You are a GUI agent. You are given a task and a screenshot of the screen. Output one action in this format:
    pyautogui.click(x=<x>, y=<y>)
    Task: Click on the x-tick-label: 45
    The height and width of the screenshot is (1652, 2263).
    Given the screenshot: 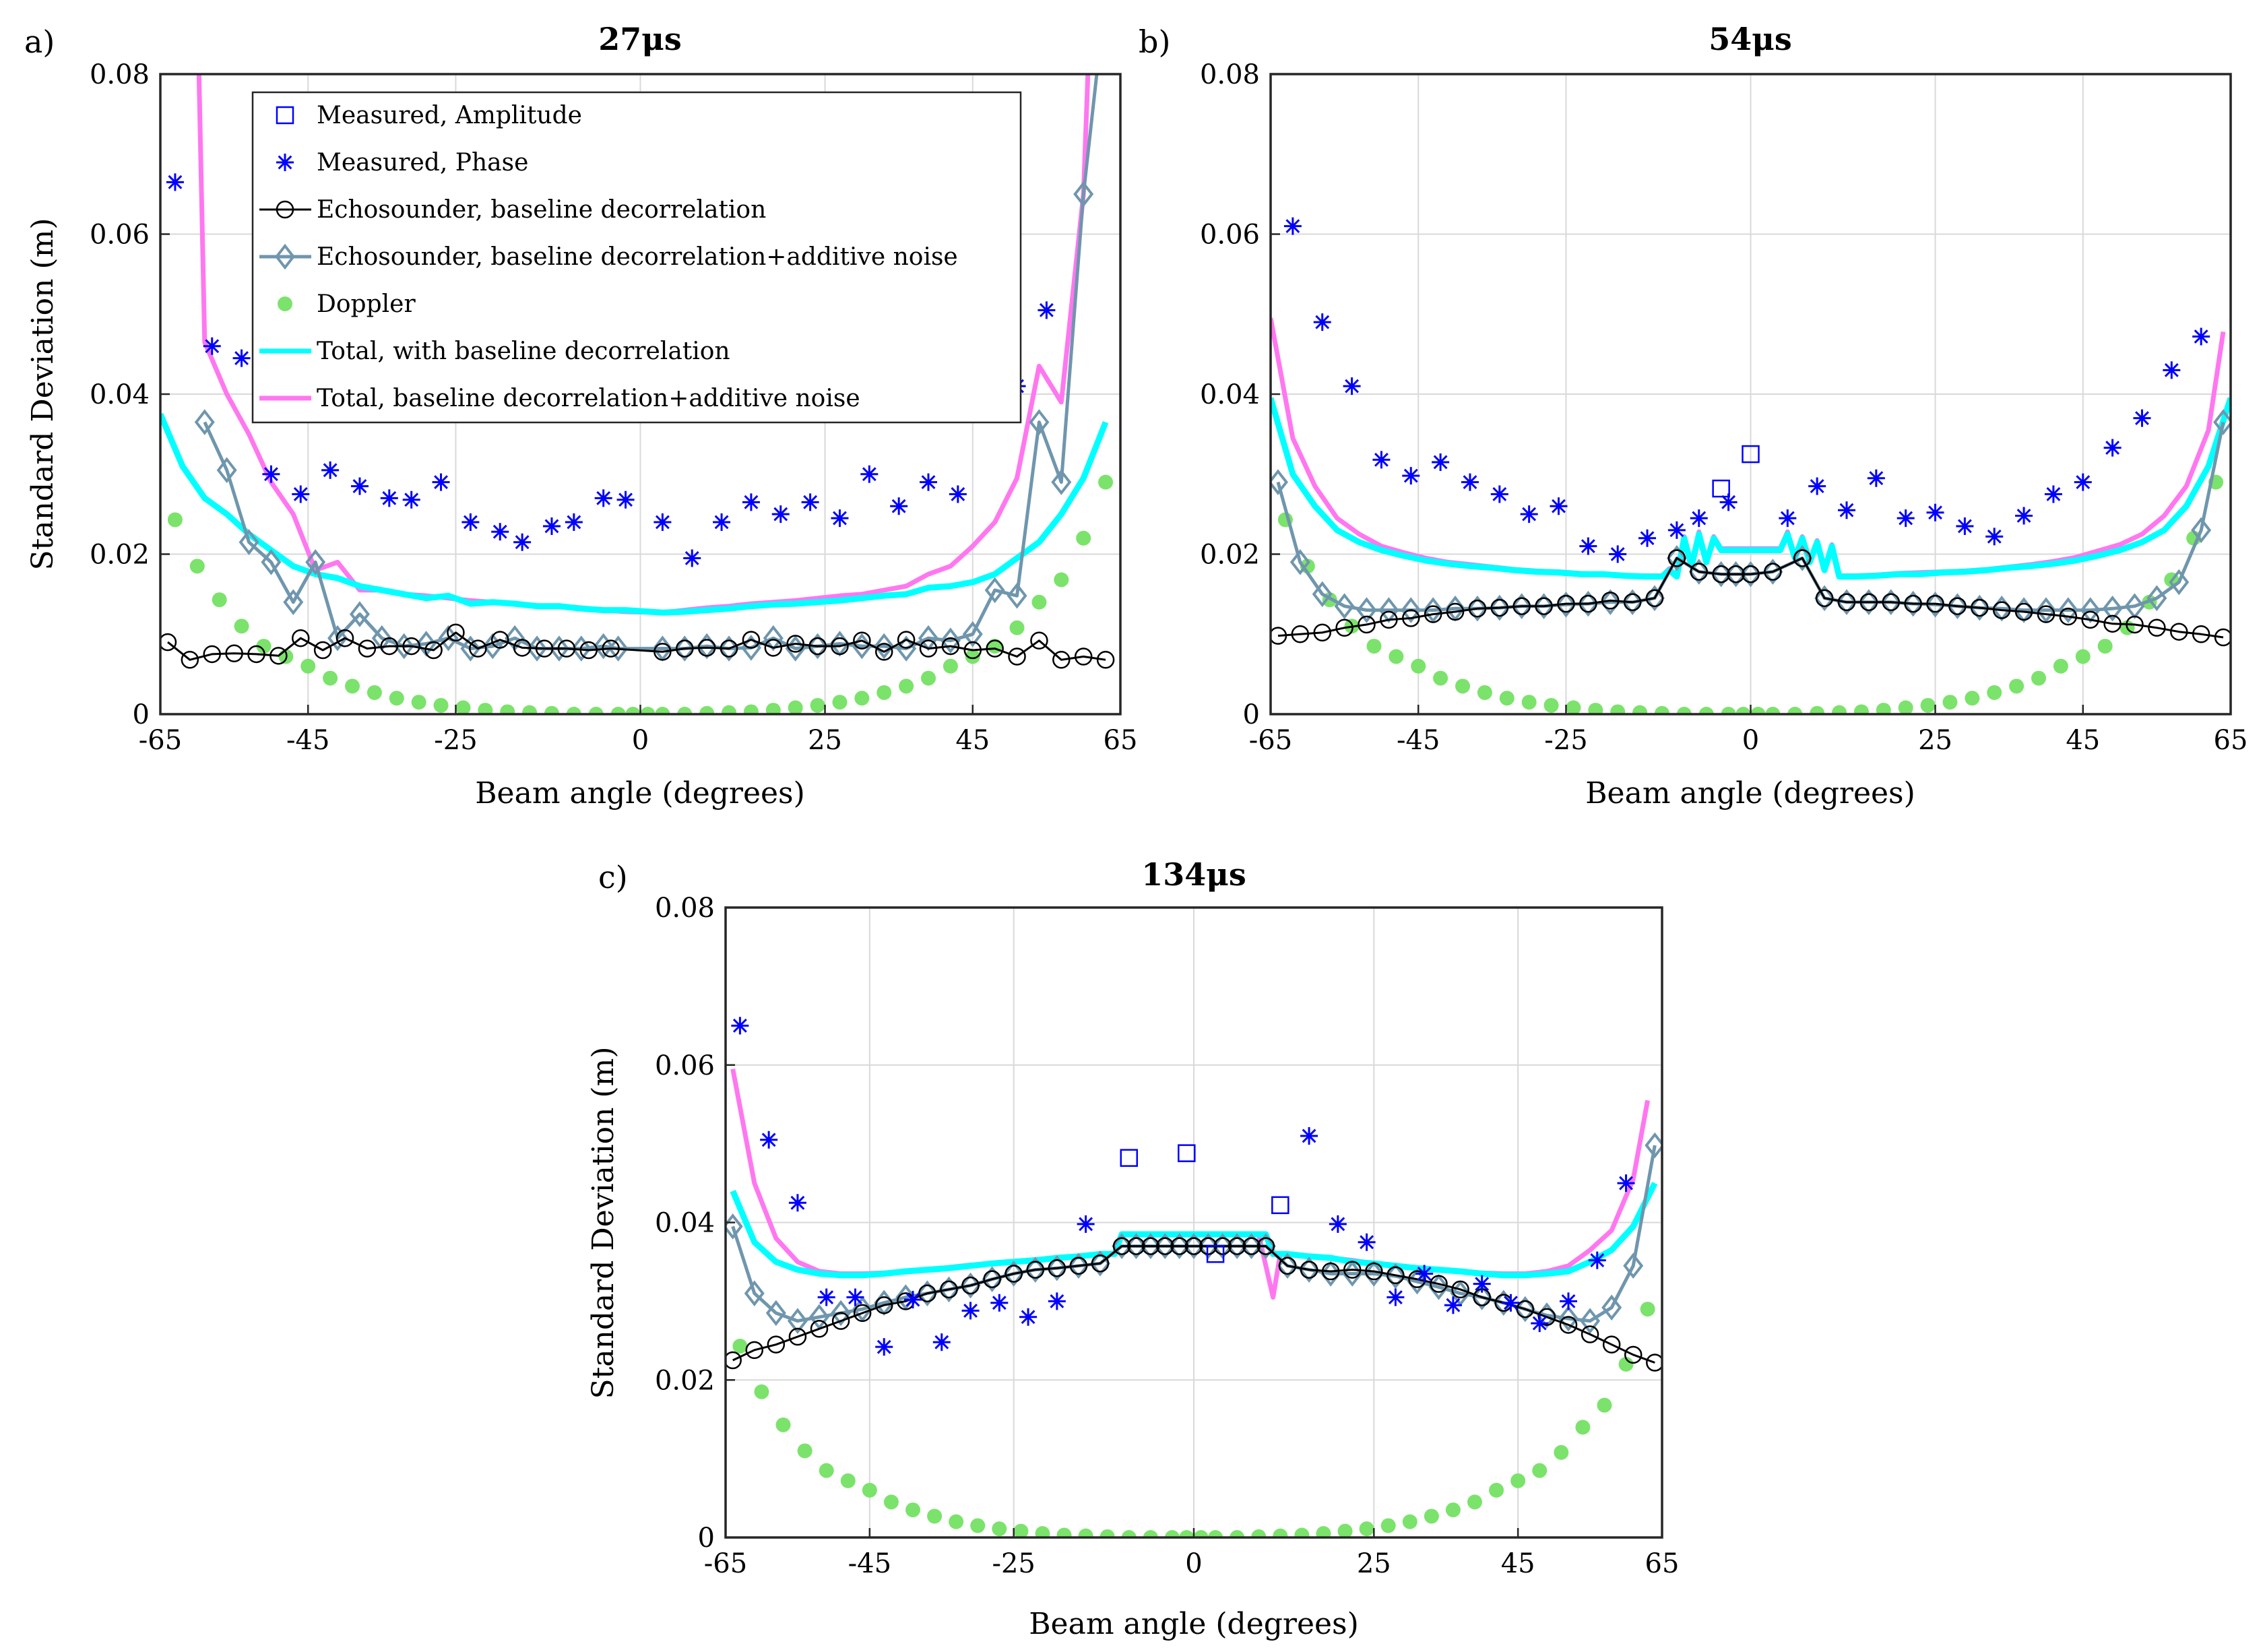 What is the action you would take?
    pyautogui.click(x=1518, y=1563)
    